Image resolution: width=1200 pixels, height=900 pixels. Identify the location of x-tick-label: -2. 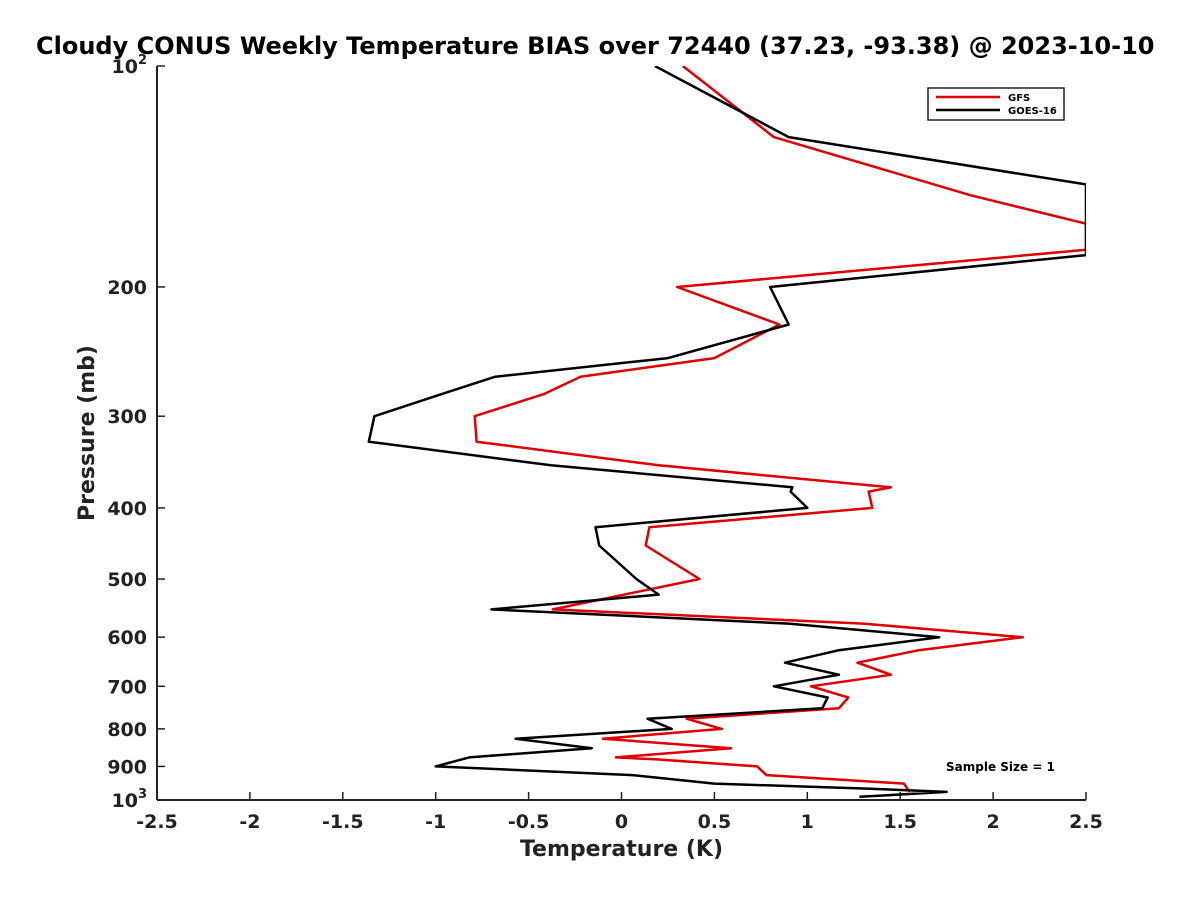
(249, 822).